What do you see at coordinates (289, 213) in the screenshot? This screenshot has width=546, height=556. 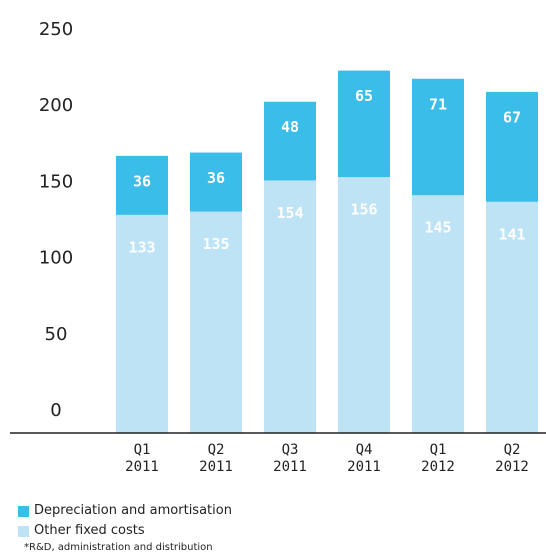 I see `value-label: 154` at bounding box center [289, 213].